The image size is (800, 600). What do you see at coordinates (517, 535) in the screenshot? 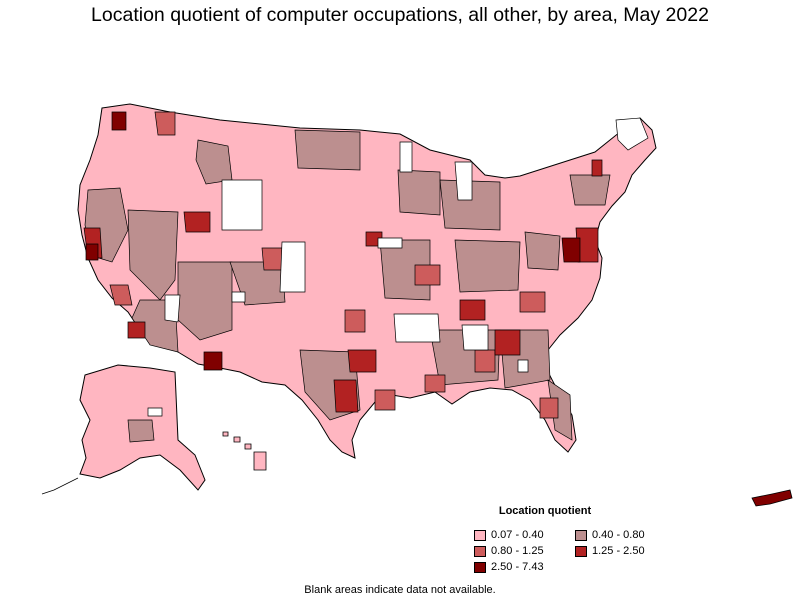
I see `legend-label-1: 0.07 - 0.40` at bounding box center [517, 535].